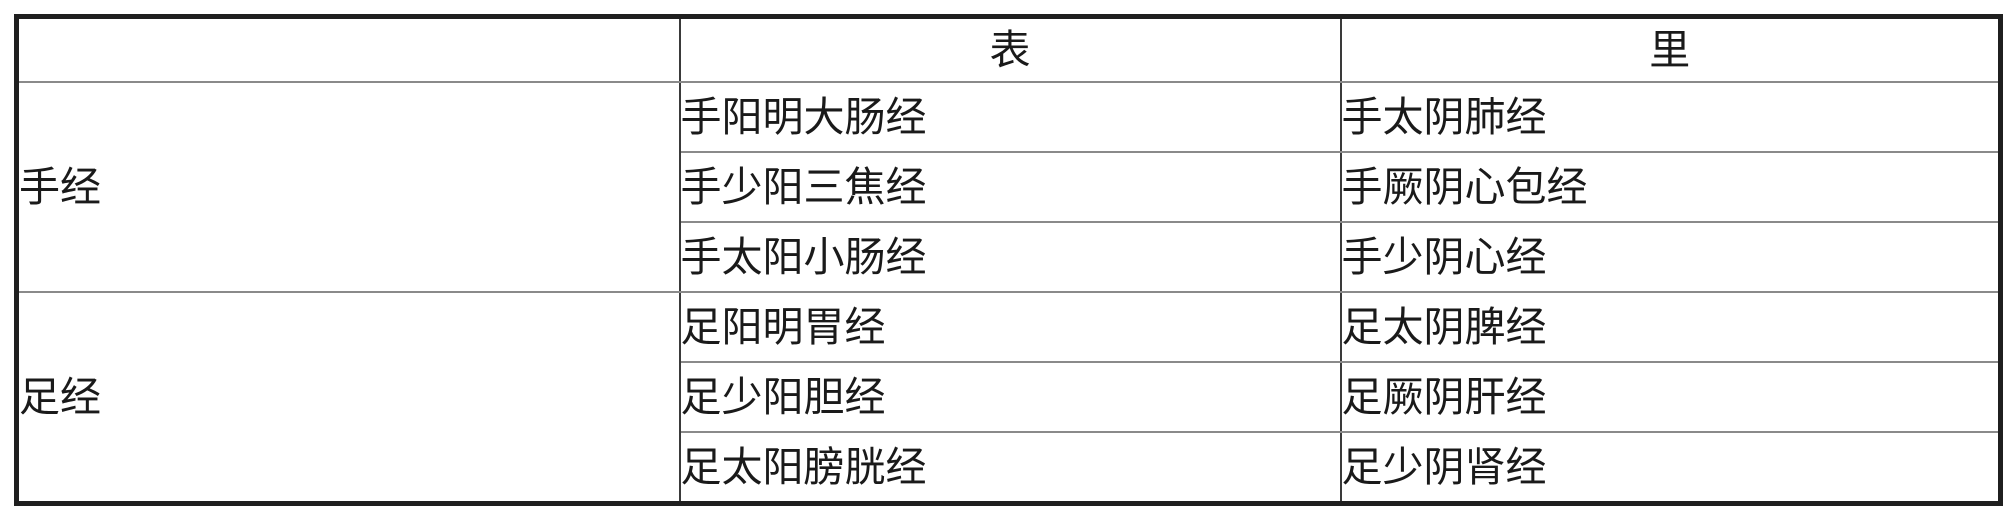 The image size is (2013, 511). Describe the element at coordinates (1010, 117) in the screenshot. I see `cell-exterior-meridian: 手阳明大肠经` at that location.